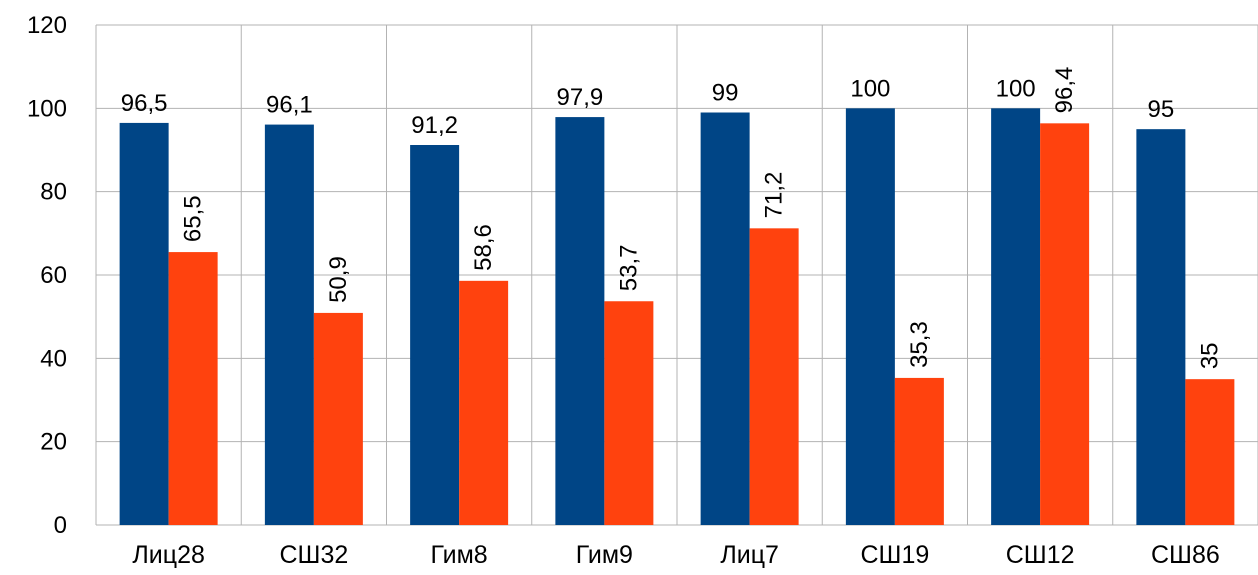 The height and width of the screenshot is (575, 1258). I want to click on data-label-series-2: 35, so click(1209, 355).